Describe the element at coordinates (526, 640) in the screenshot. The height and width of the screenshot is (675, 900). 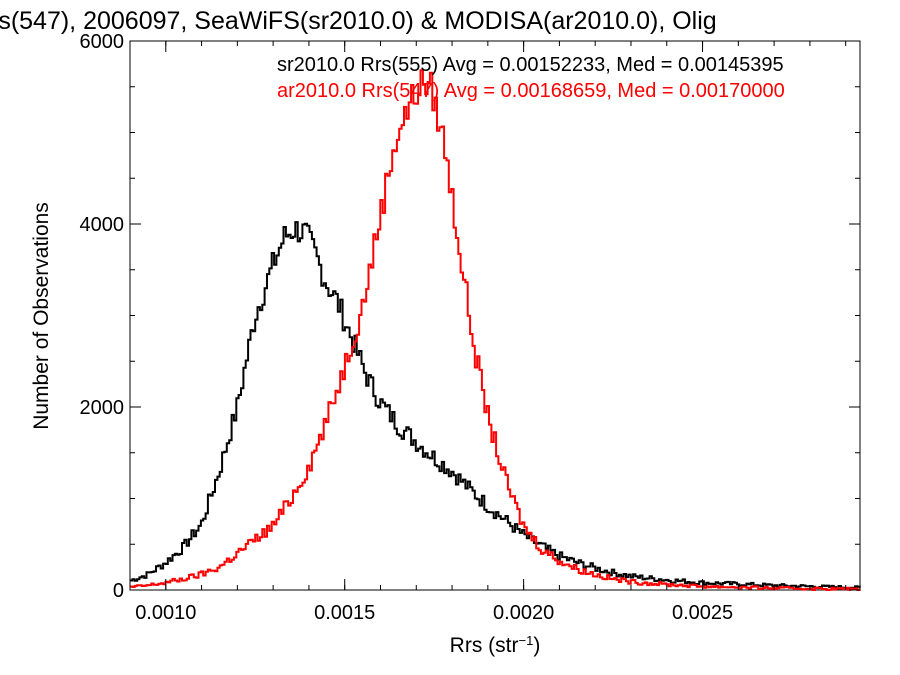
I see `x-axis-label-superscript: −1` at that location.